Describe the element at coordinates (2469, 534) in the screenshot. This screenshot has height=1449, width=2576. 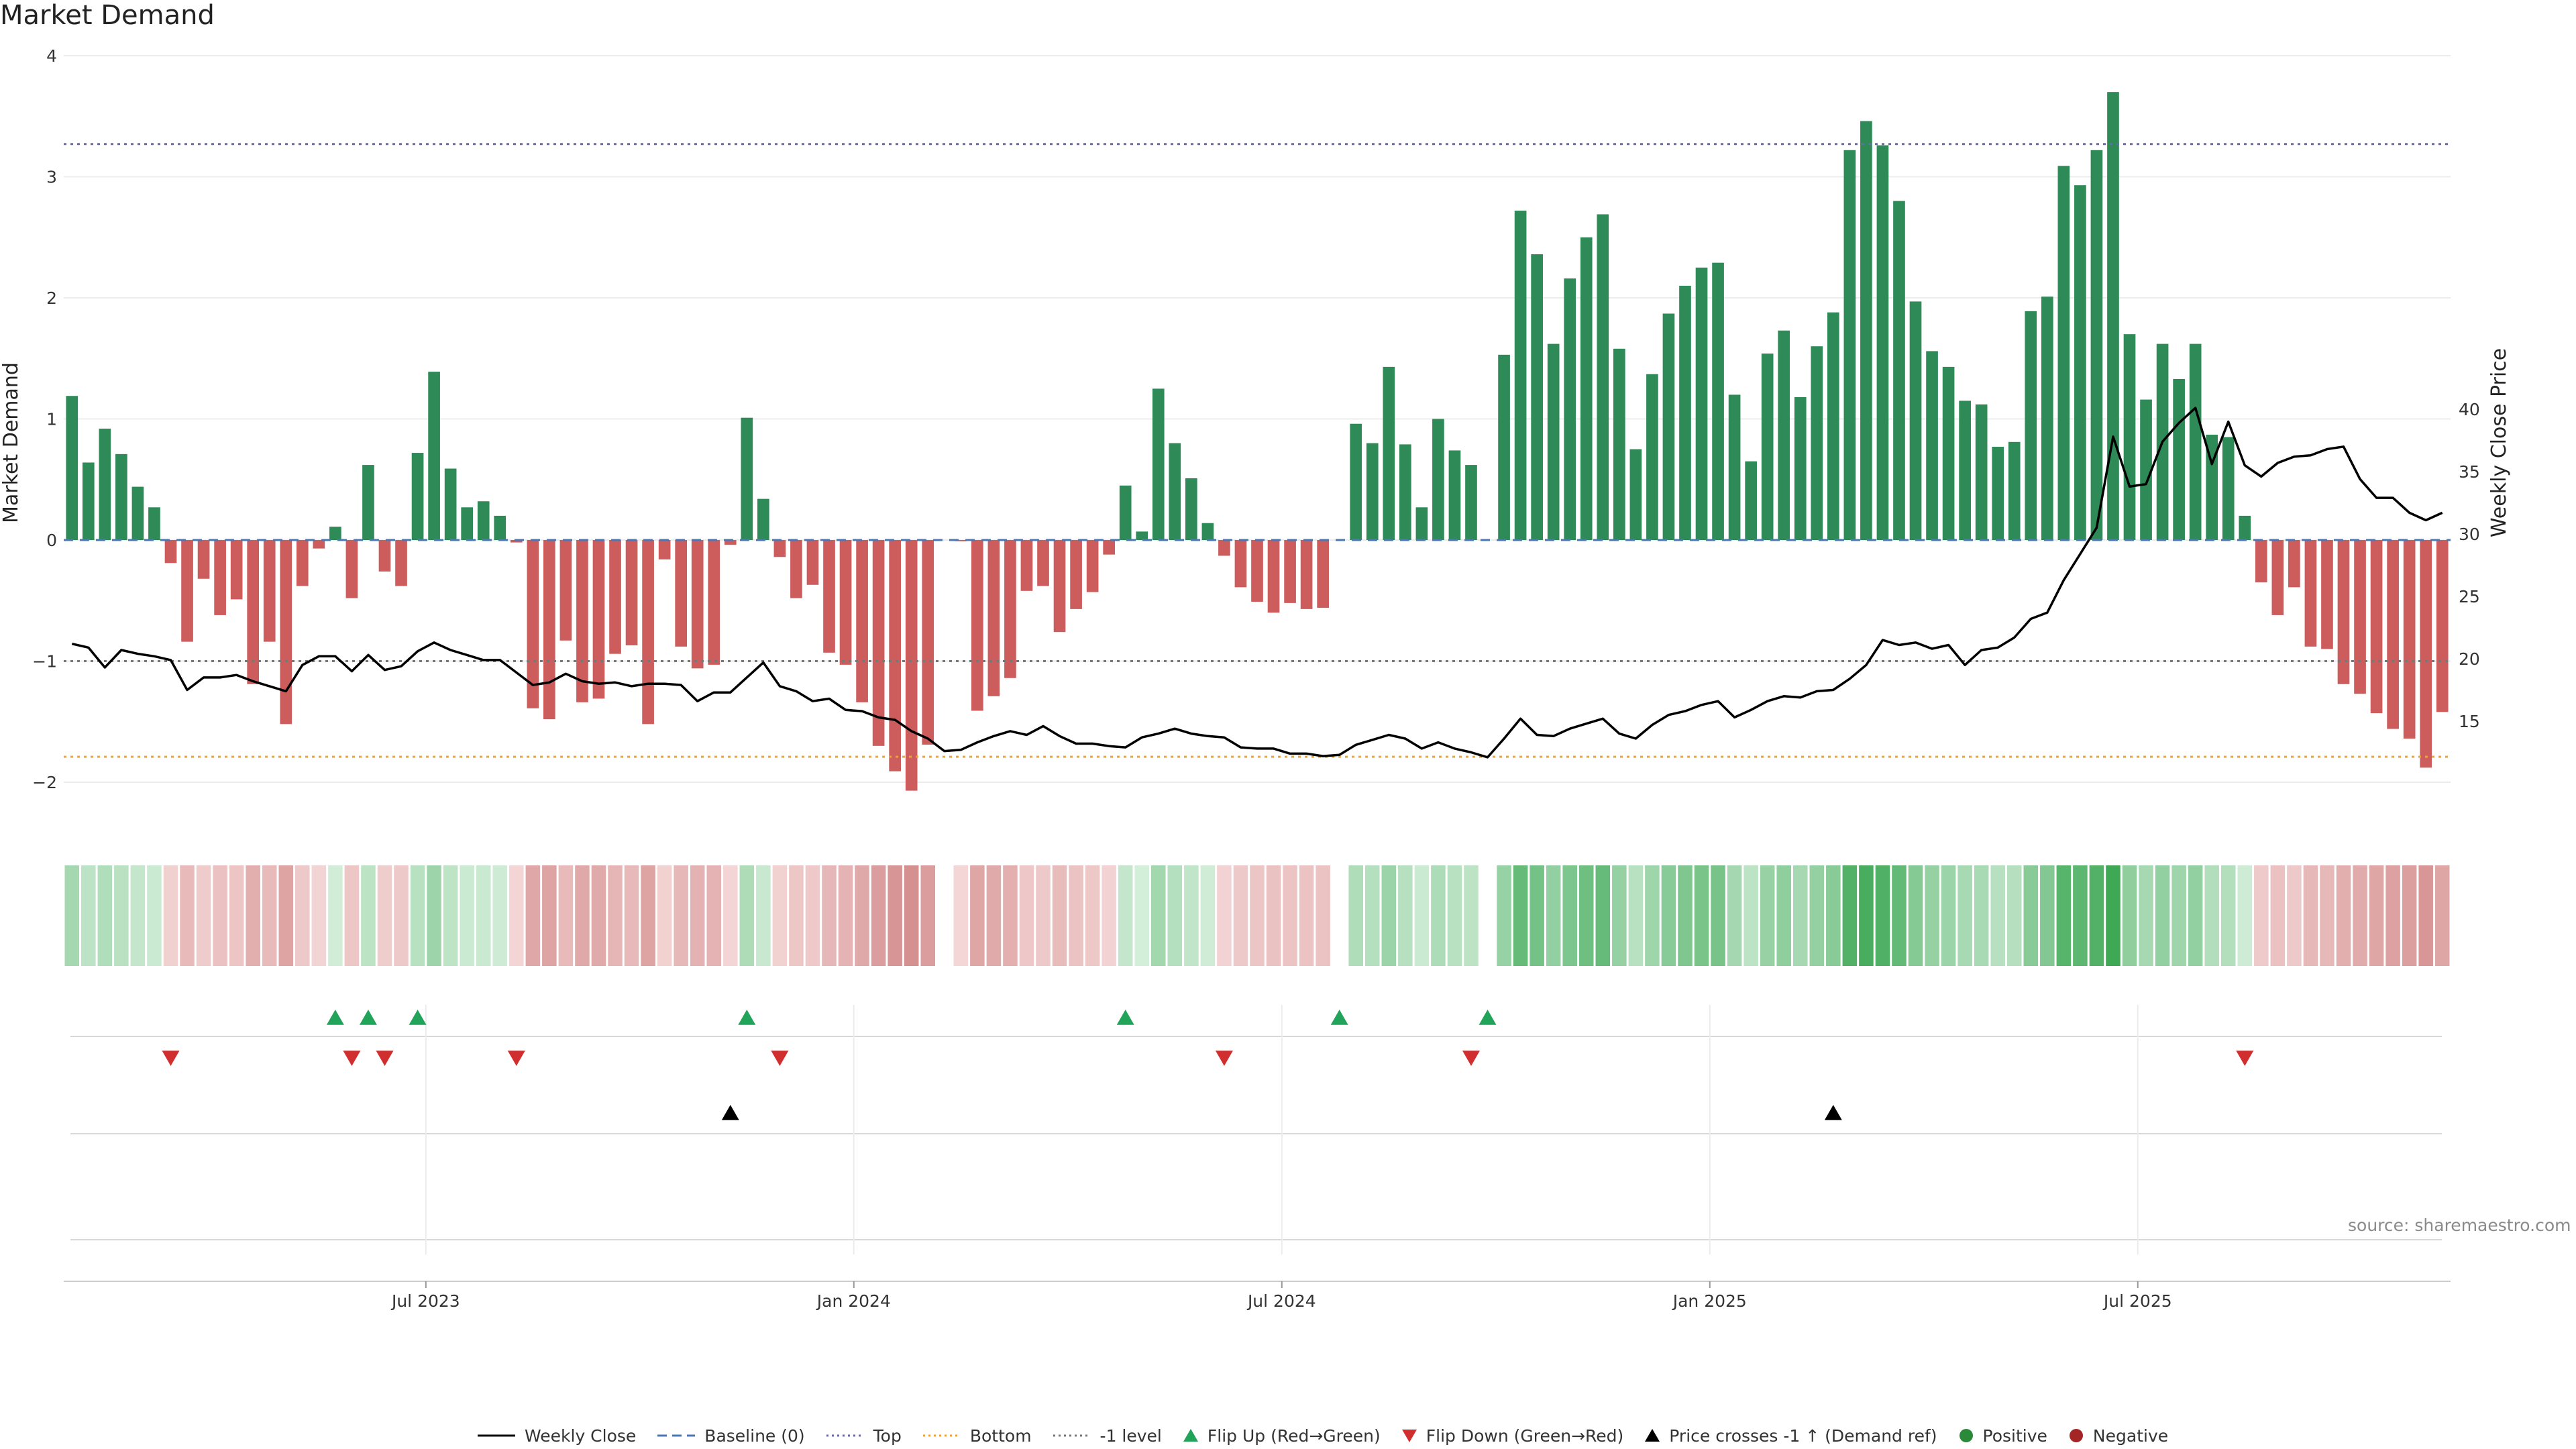
I see `y2-tick-label: 30` at that location.